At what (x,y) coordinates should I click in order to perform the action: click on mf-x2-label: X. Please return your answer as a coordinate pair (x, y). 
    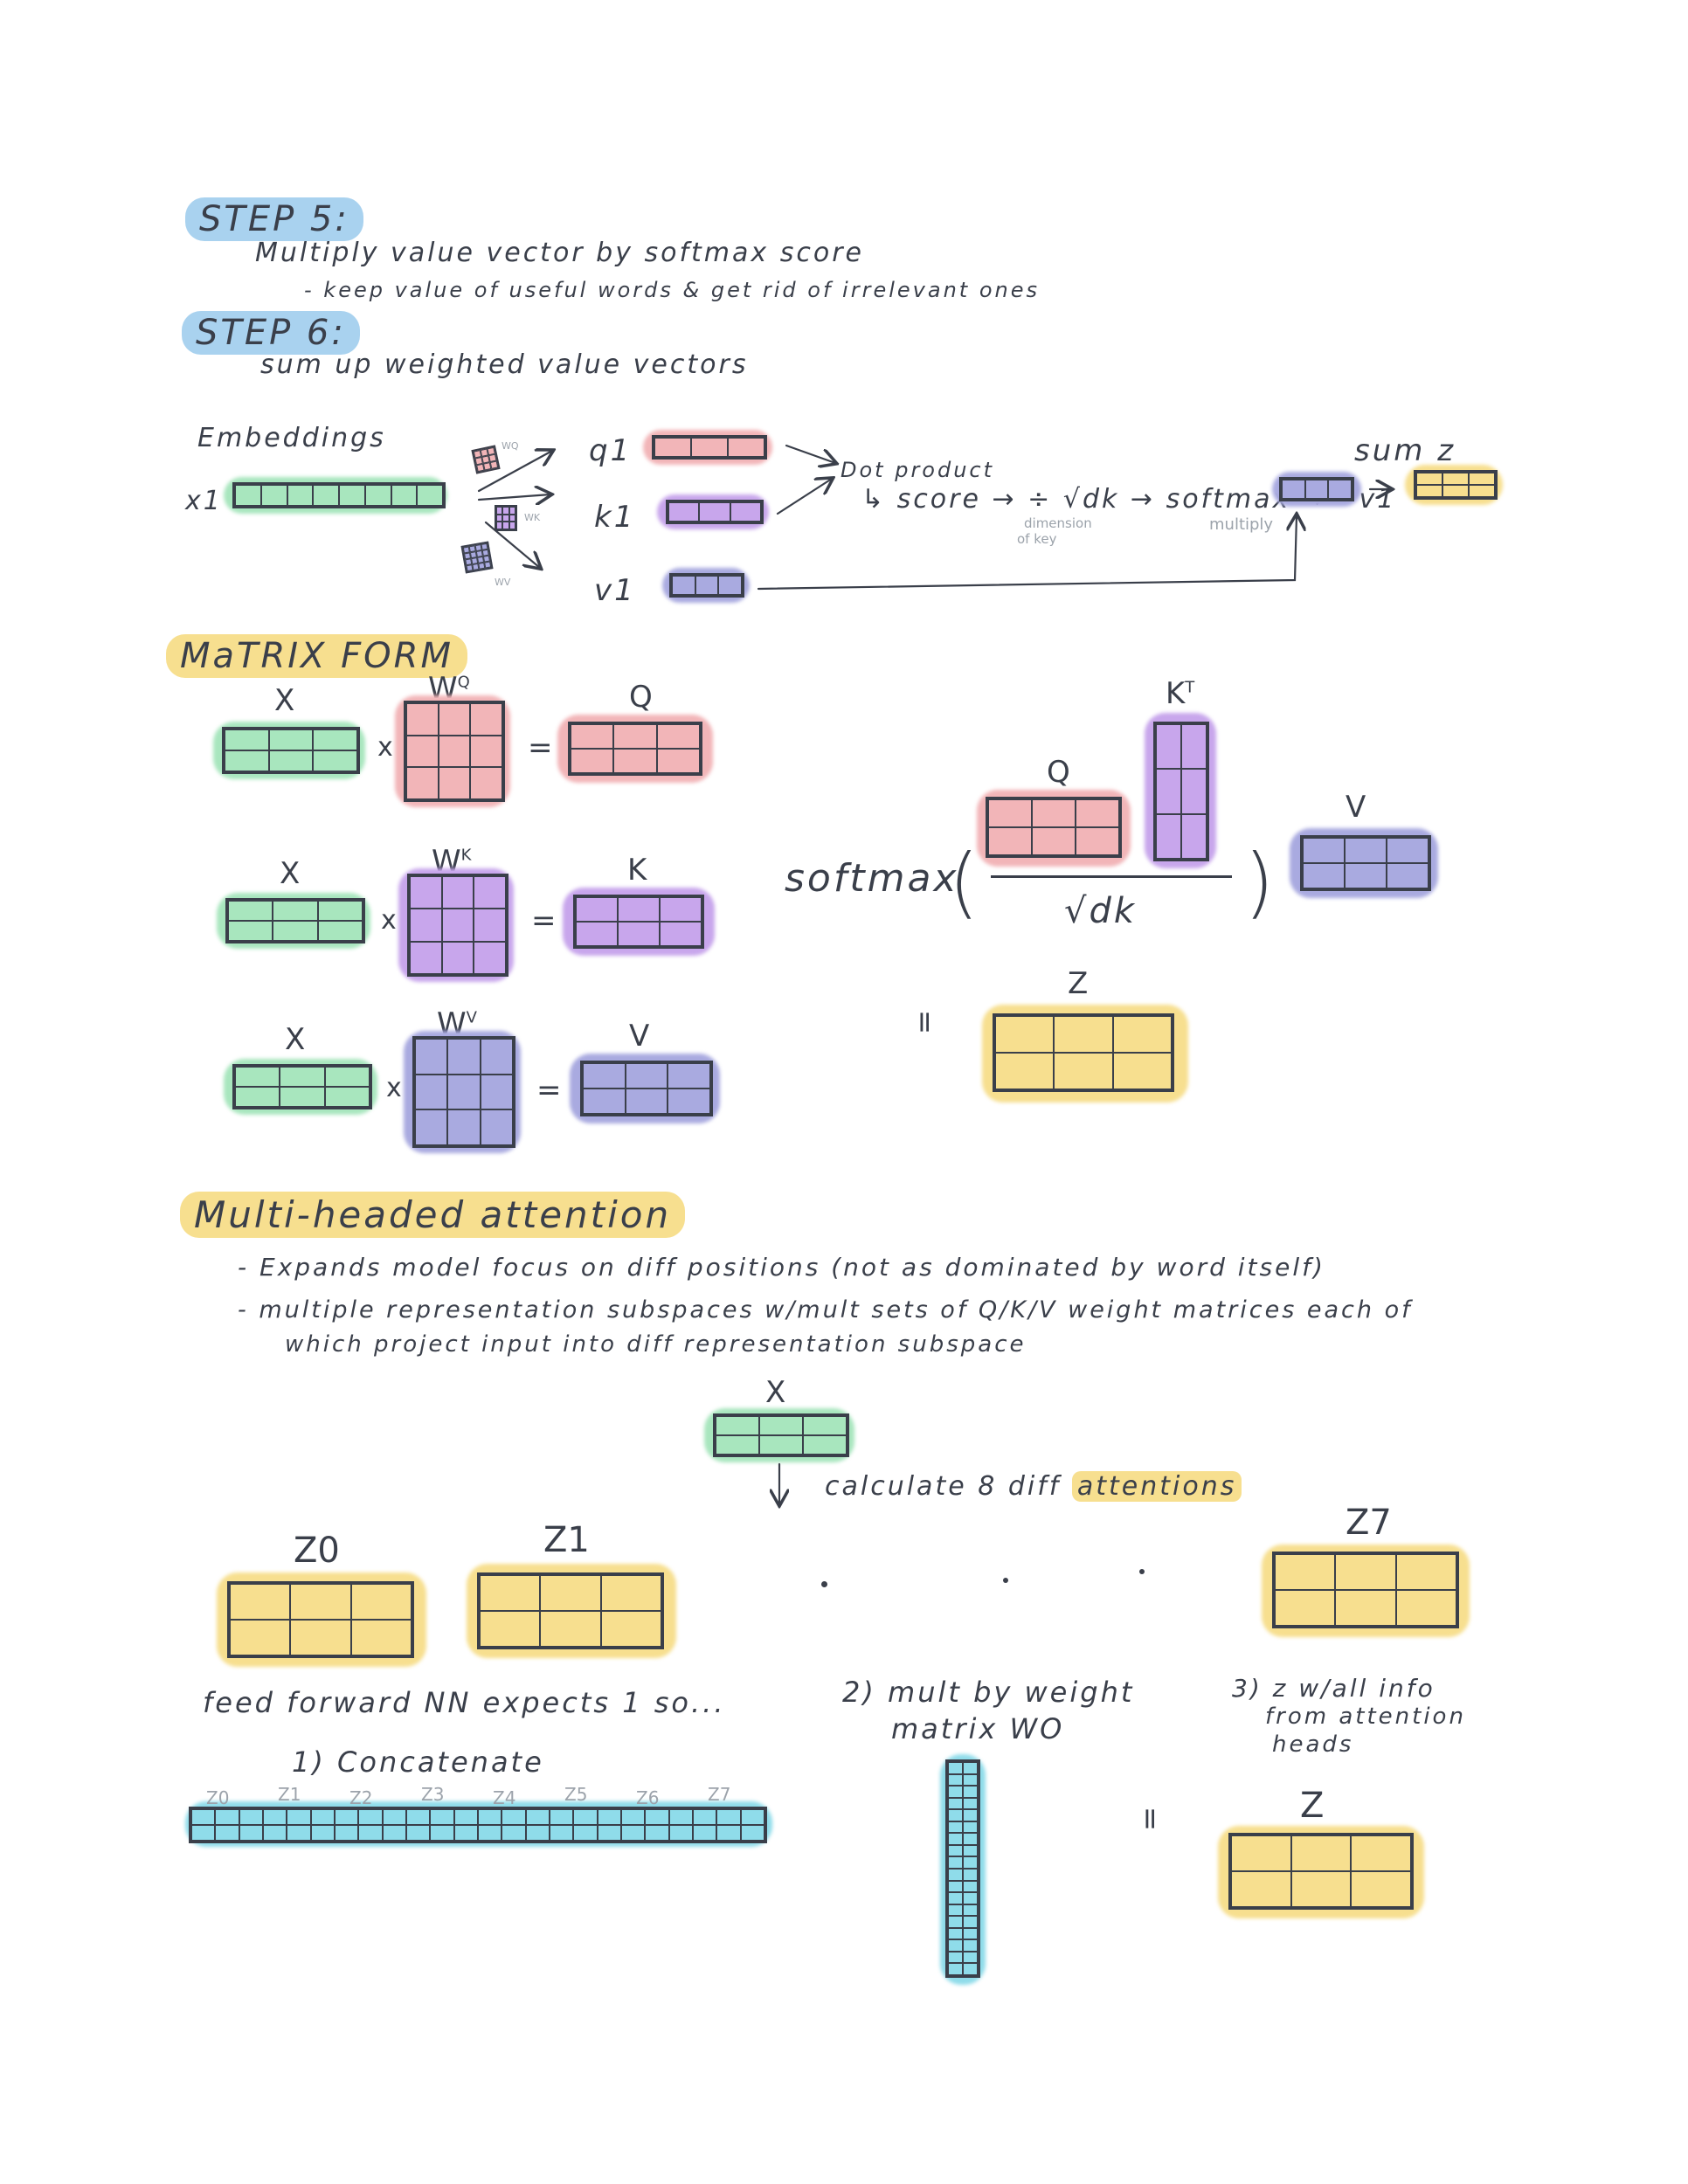
    Looking at the image, I should click on (290, 873).